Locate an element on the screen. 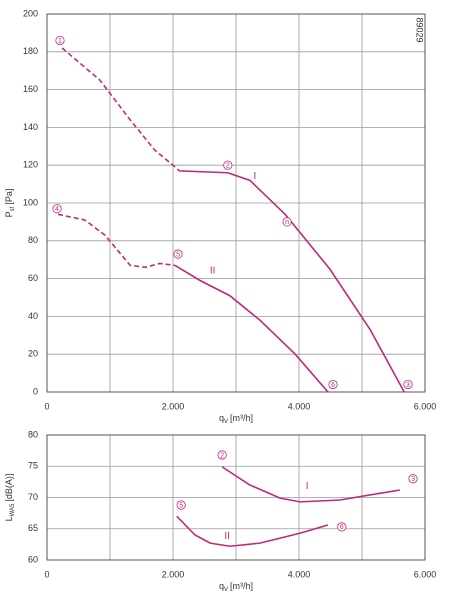 The height and width of the screenshot is (595, 454). y-tick-label: 40 is located at coordinates (33, 316).